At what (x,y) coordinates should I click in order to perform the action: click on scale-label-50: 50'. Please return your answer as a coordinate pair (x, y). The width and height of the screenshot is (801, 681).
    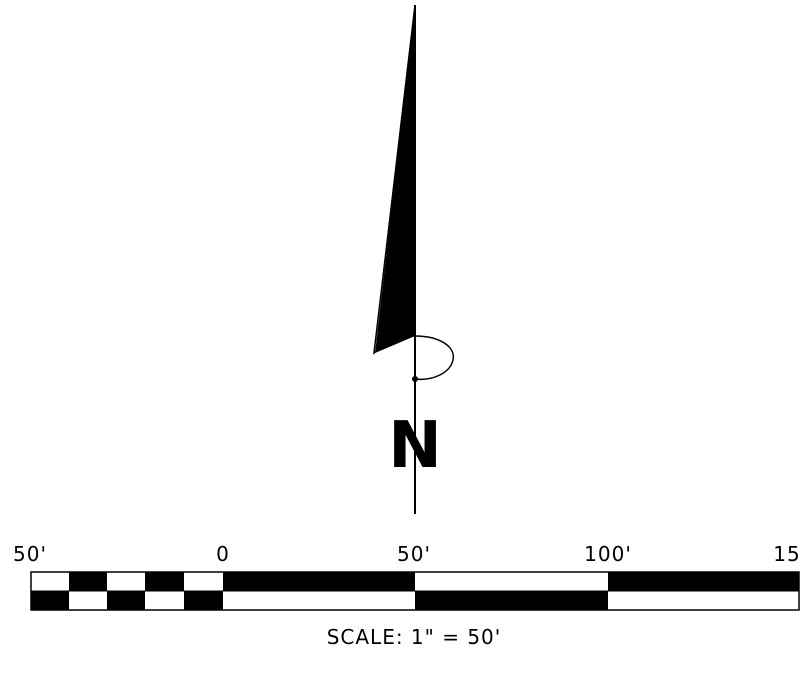
    Looking at the image, I should click on (414, 554).